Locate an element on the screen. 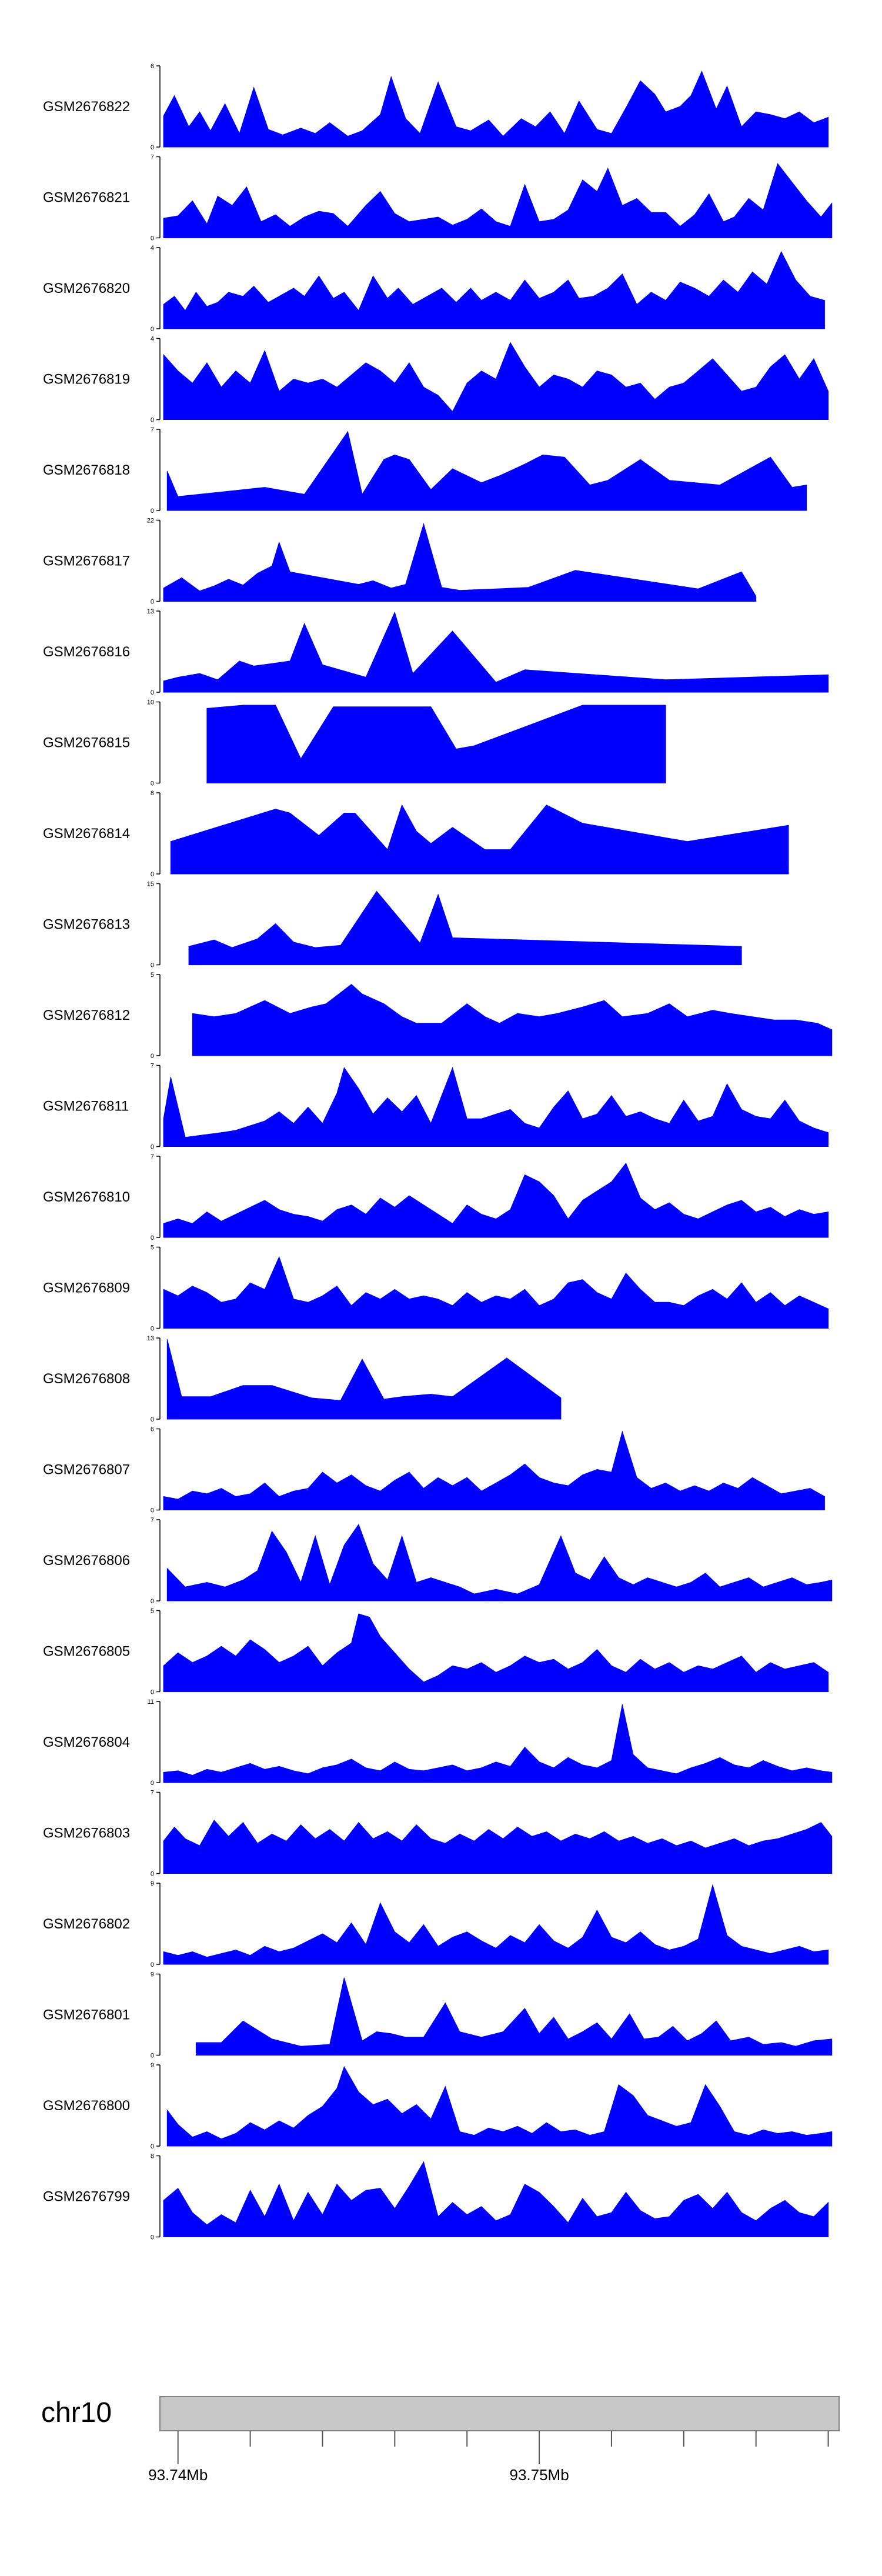 Image resolution: width=882 pixels, height=2576 pixels. track-gsm2676815: GSM2676815 10 0 is located at coordinates (354, 743).